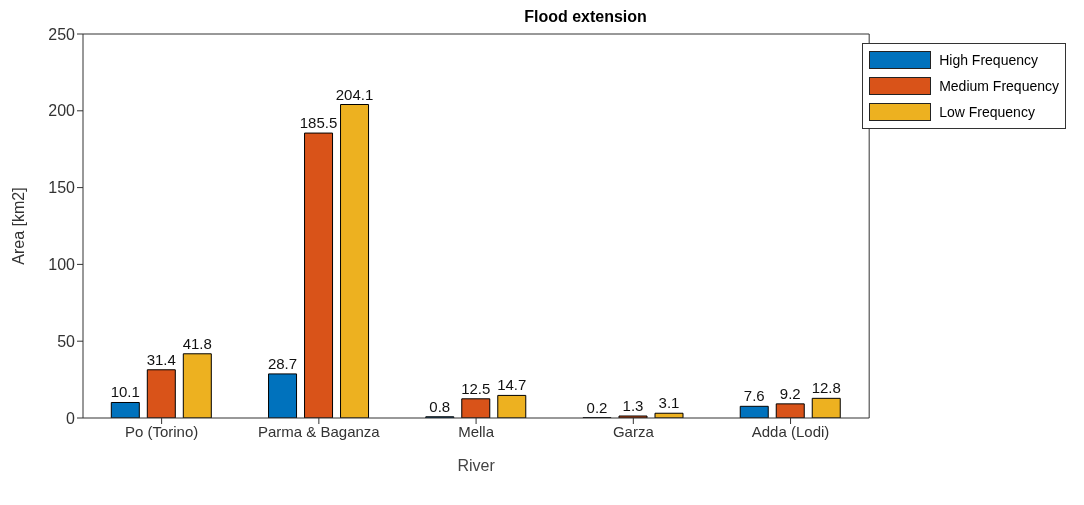 The height and width of the screenshot is (505, 1084). What do you see at coordinates (790, 431) in the screenshot?
I see `x-tick-label: Adda (Lodi)` at bounding box center [790, 431].